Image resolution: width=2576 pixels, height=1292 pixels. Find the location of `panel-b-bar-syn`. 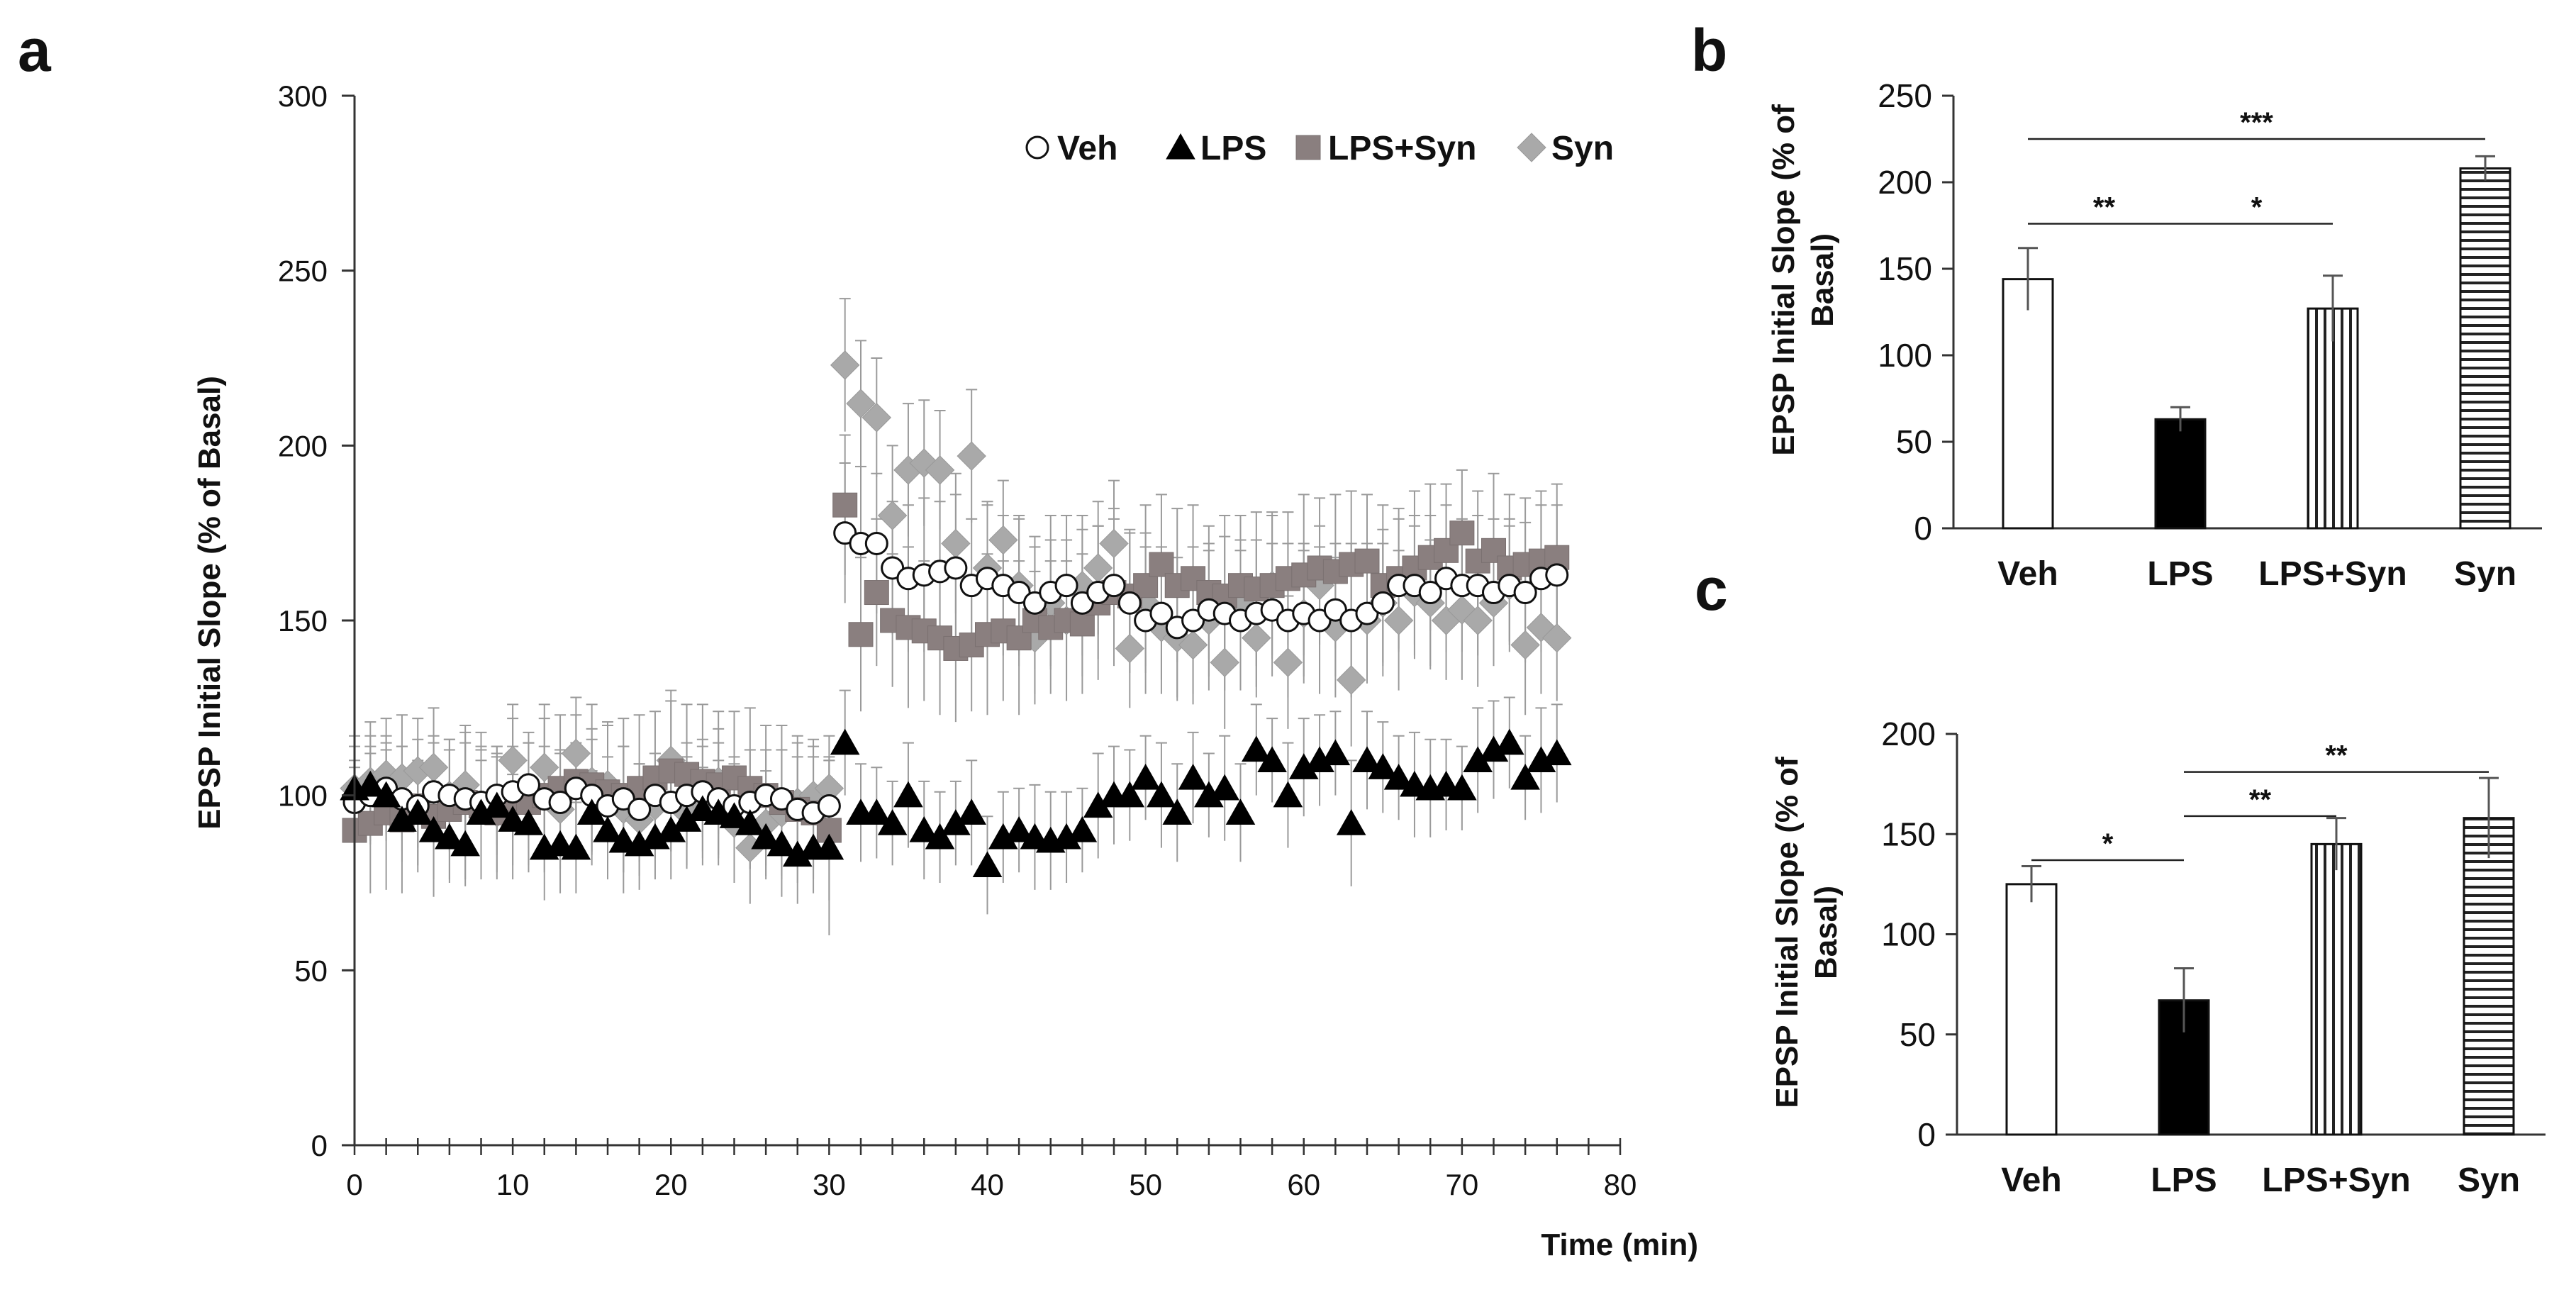

panel-b-bar-syn is located at coordinates (2485, 348).